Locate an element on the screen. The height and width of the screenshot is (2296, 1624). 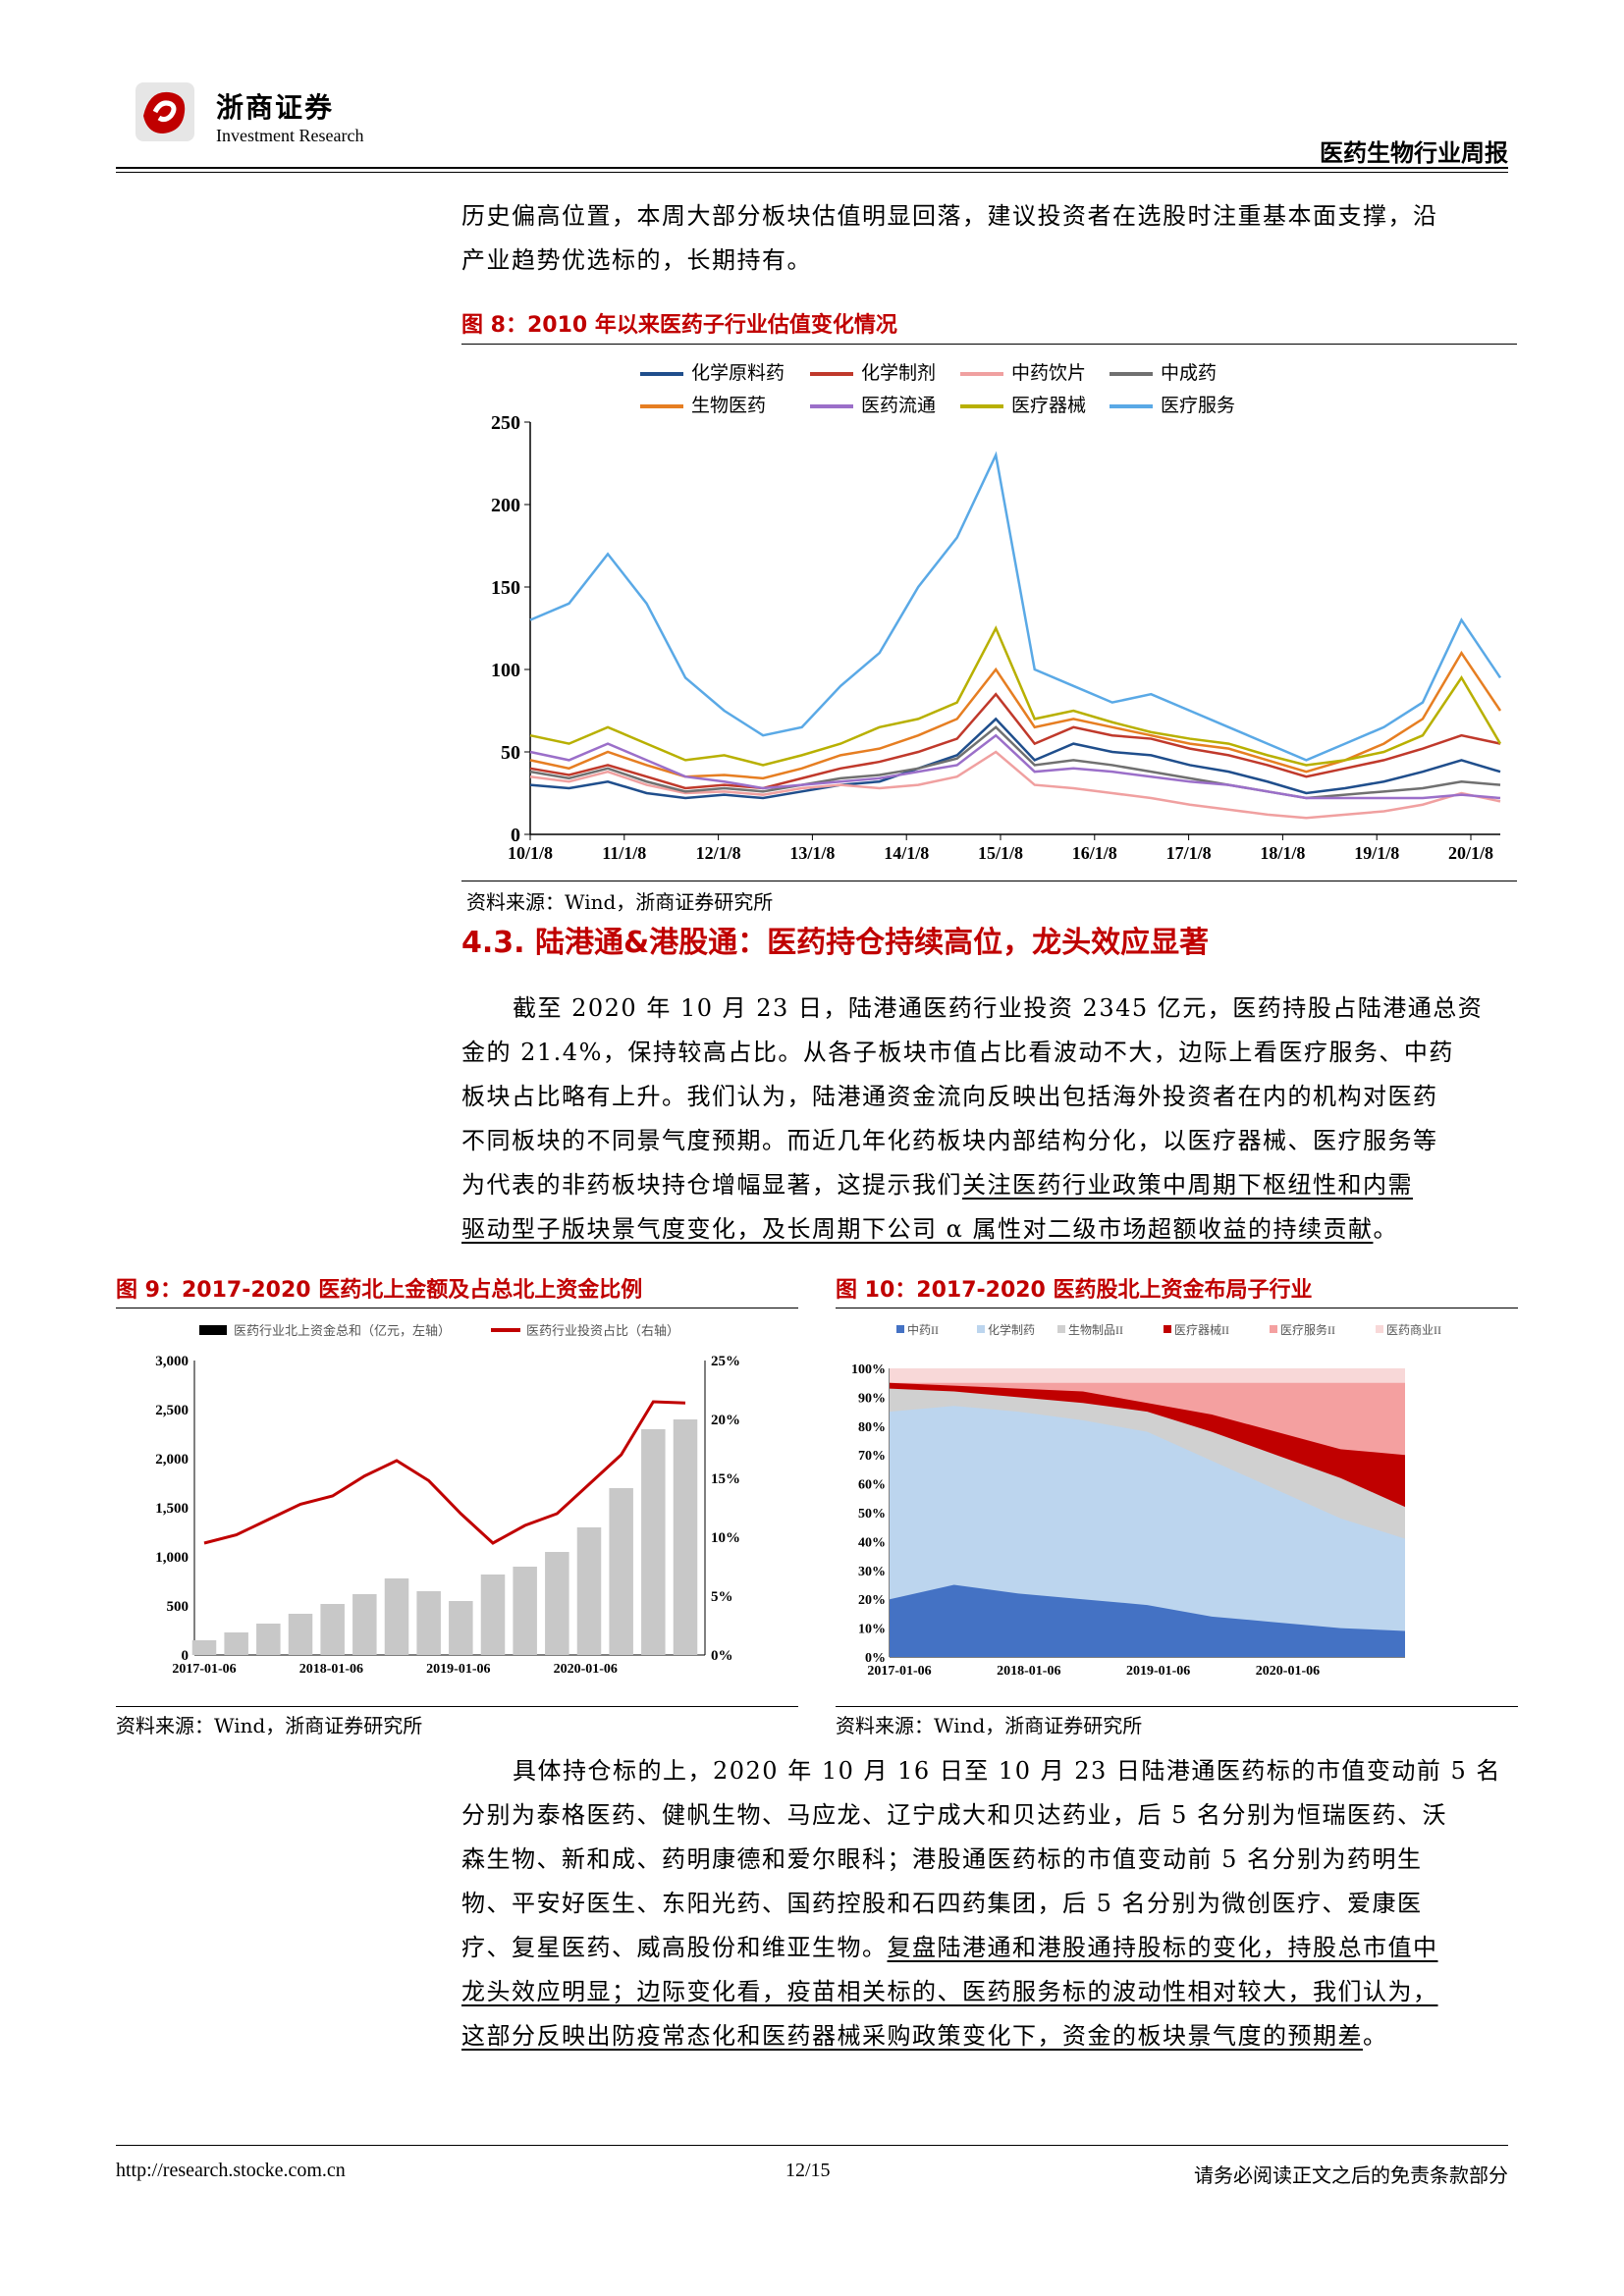
figure9-bottom-rule is located at coordinates (457, 1706).